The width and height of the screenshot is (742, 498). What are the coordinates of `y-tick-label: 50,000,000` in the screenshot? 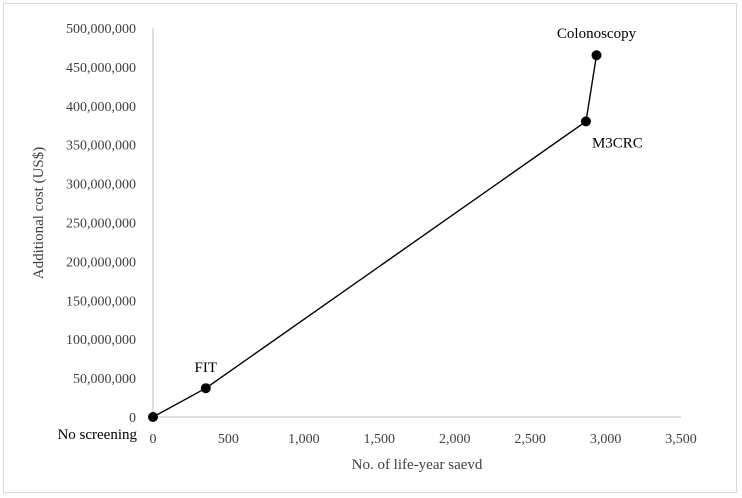 It's located at (104, 379).